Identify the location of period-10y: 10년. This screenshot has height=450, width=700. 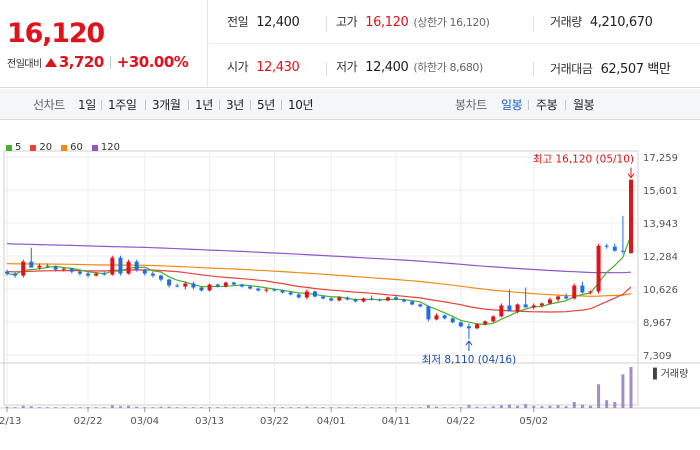
(301, 105).